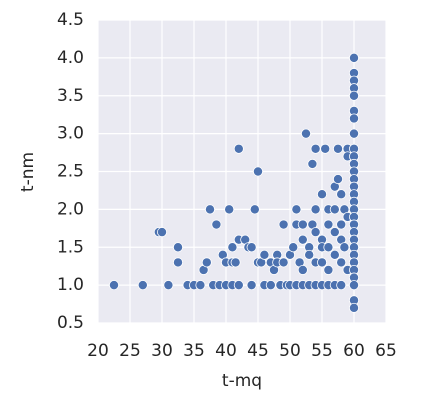 The width and height of the screenshot is (424, 407). Describe the element at coordinates (386, 351) in the screenshot. I see `x-tick-label: 65` at that location.